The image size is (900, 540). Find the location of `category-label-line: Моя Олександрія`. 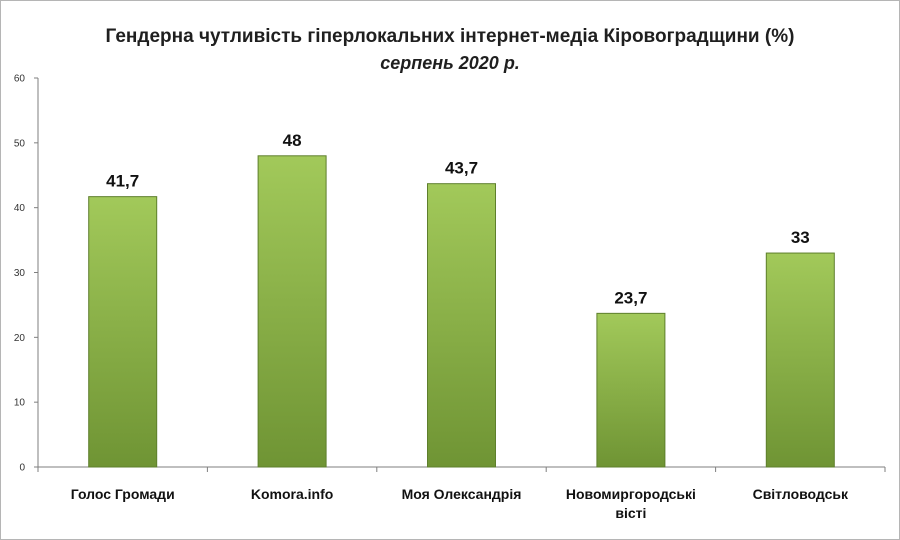

category-label-line: Моя Олександрія is located at coordinates (462, 494).